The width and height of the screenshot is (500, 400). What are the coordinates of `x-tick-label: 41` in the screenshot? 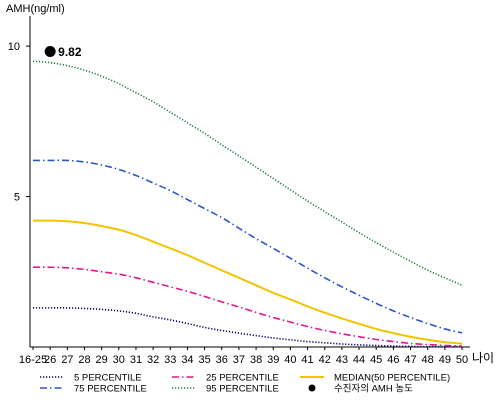 It's located at (307, 360).